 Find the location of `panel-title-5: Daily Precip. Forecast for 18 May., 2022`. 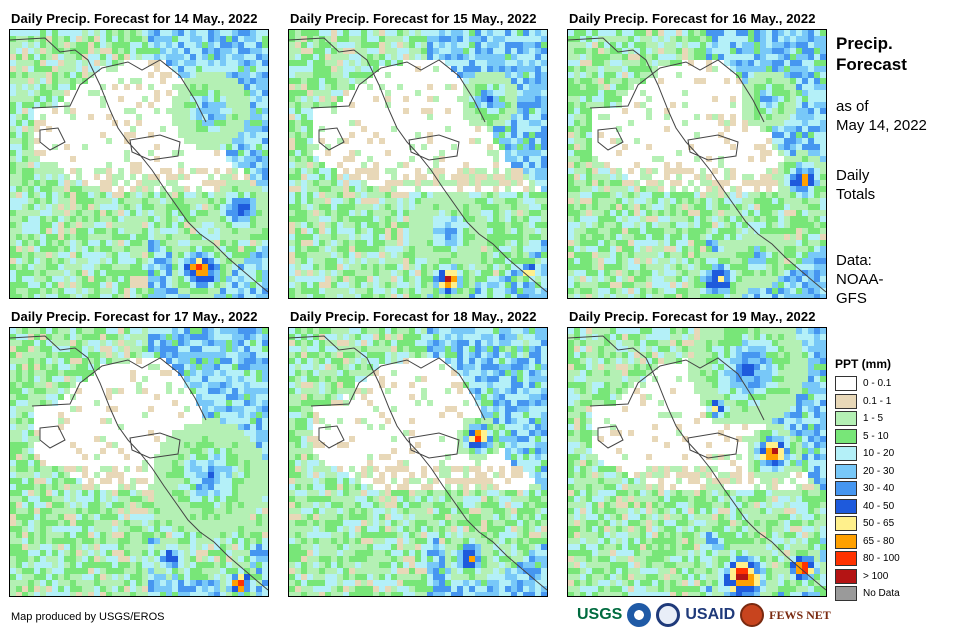

panel-title-5: Daily Precip. Forecast for 18 May., 2022 is located at coordinates (413, 316).